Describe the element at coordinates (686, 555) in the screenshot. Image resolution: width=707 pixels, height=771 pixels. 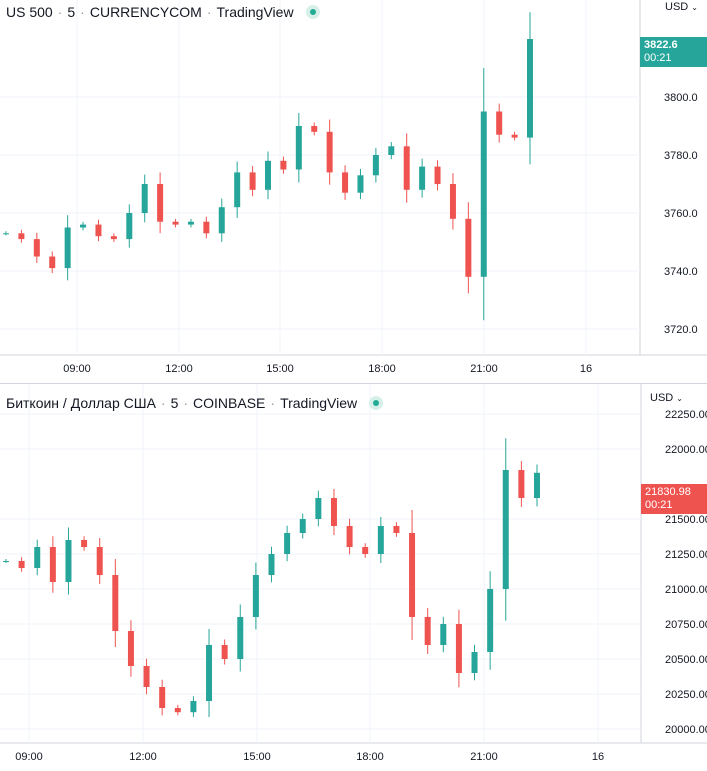
I see `y-tick-label: 21250.00` at that location.